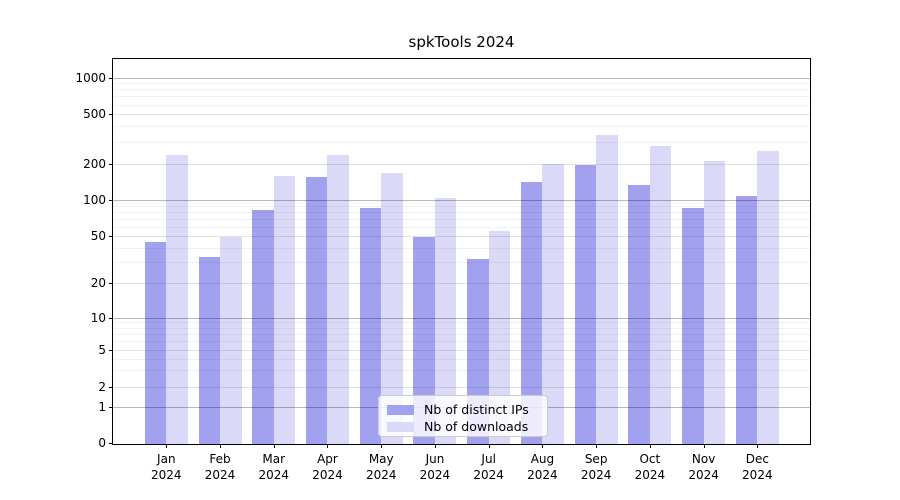 Image resolution: width=900 pixels, height=500 pixels. I want to click on bar-downloads-jan, so click(177, 299).